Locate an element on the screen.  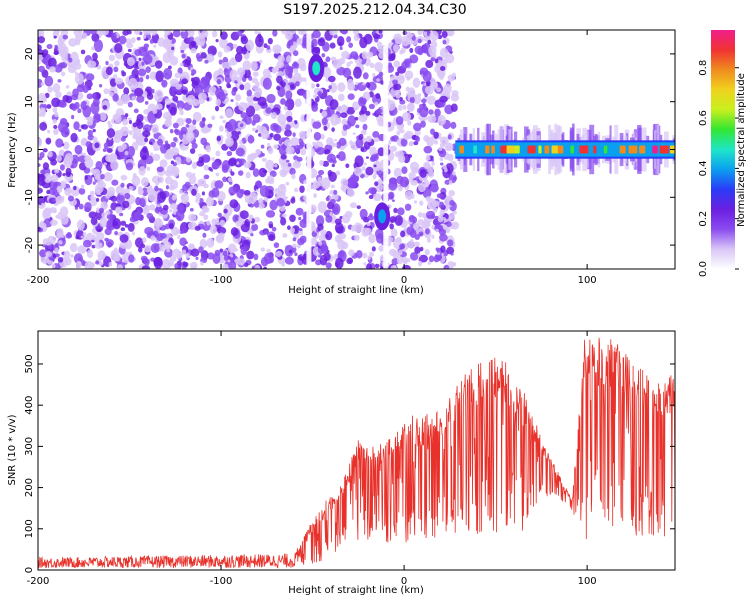
colorbar-tick-label: 0.8 is located at coordinates (703, 68).